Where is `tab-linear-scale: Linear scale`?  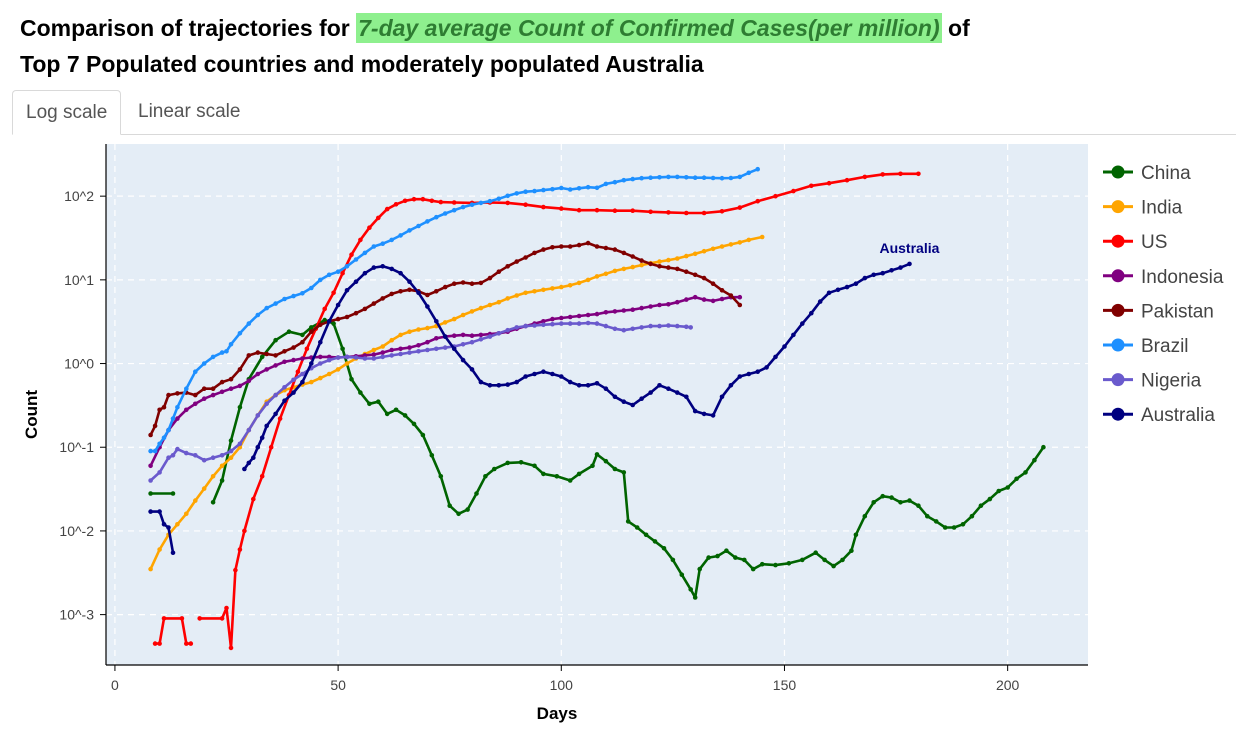
tab-linear-scale: Linear scale is located at coordinates (189, 111).